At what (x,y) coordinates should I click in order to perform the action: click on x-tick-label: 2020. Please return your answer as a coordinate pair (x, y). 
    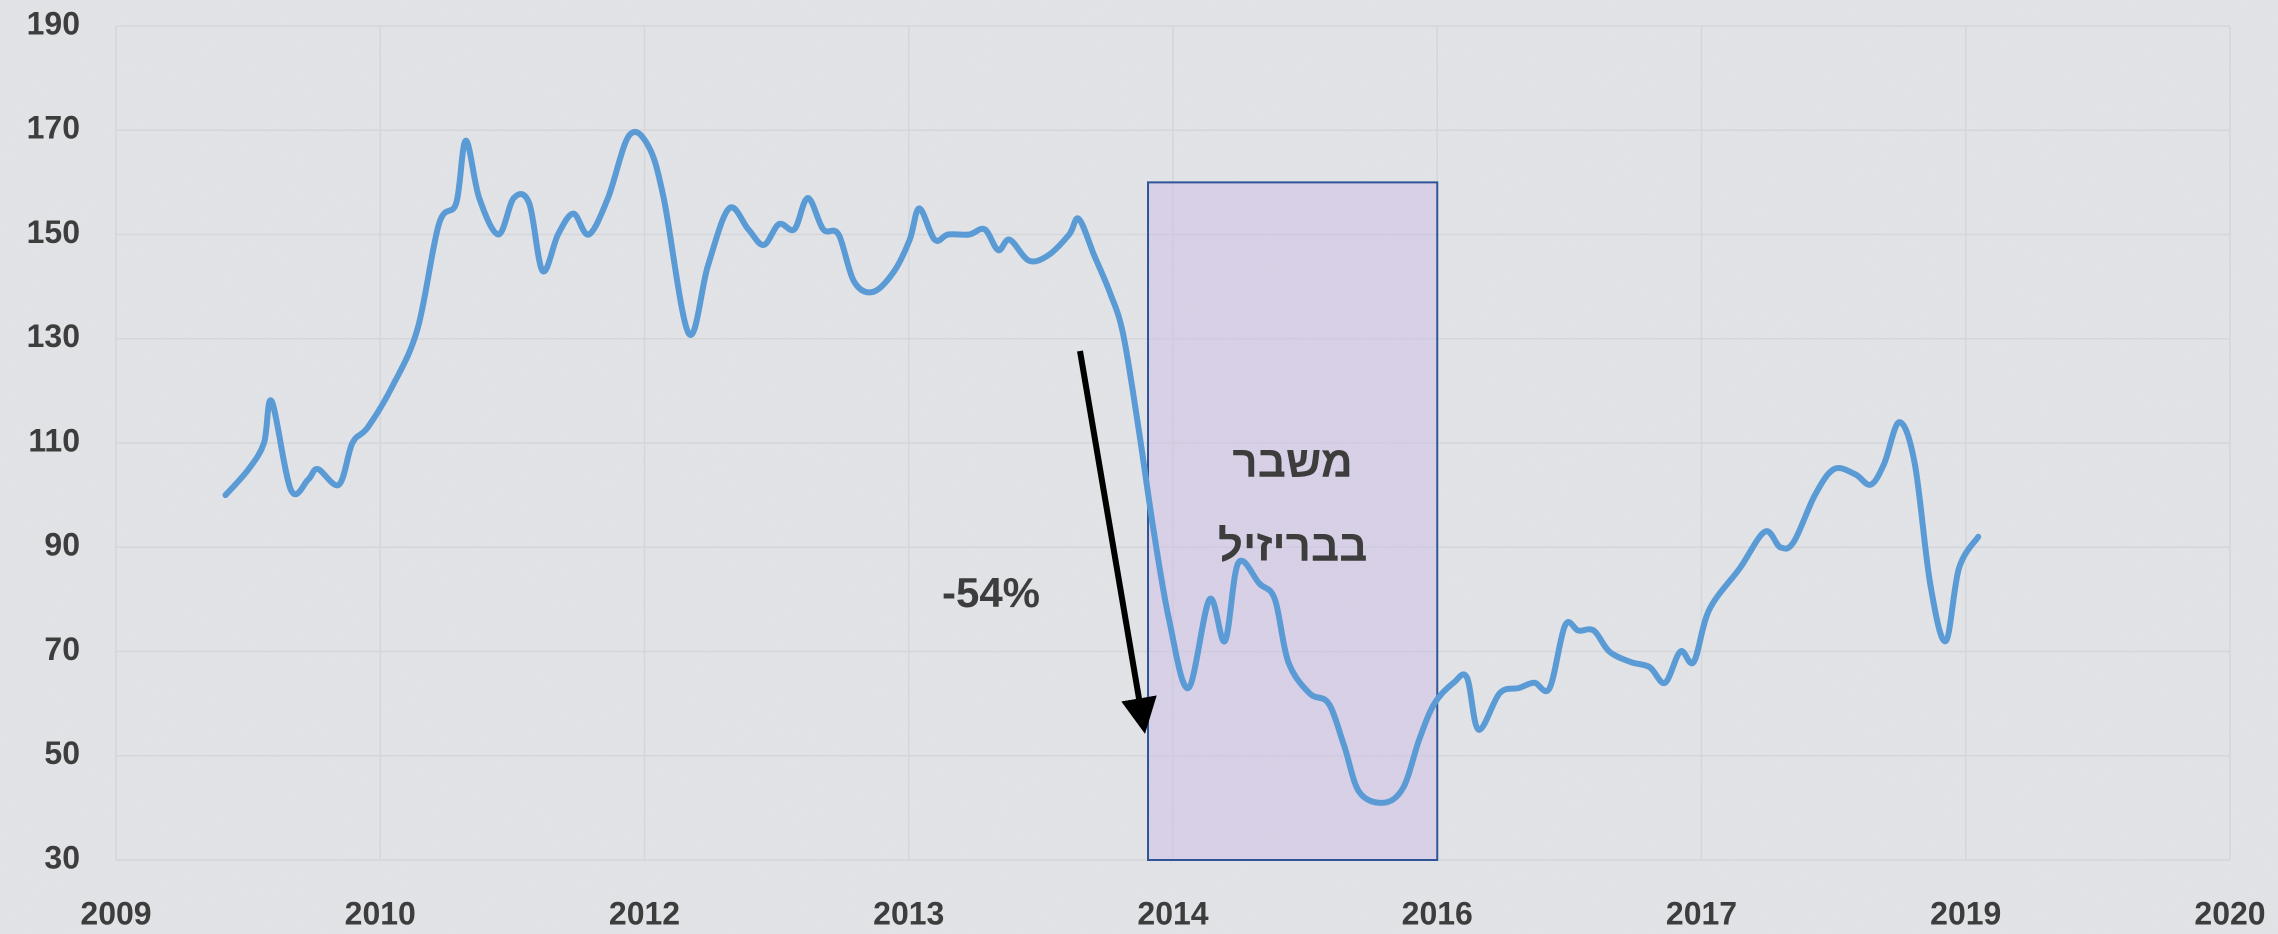
    Looking at the image, I should click on (2229, 913).